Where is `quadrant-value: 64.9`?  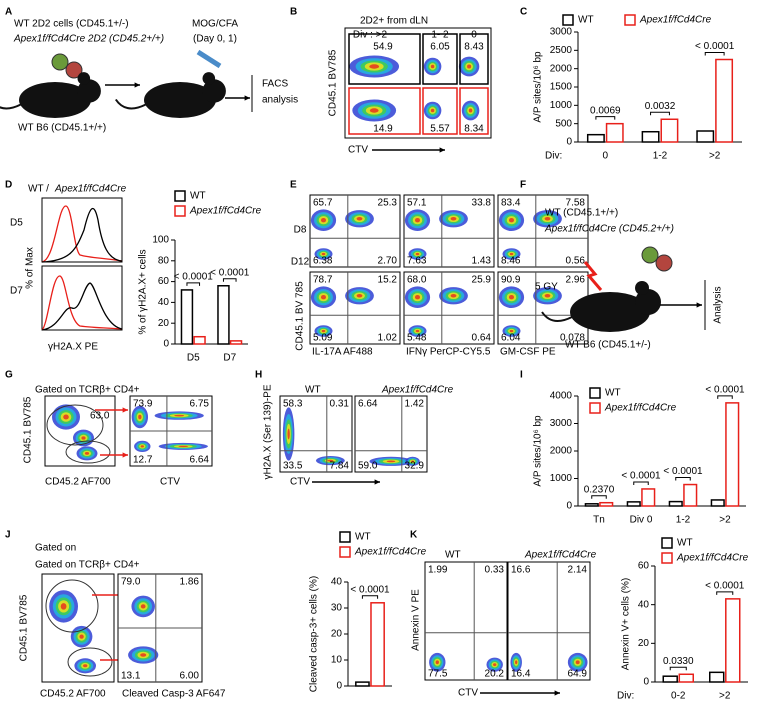
quadrant-value: 64.9 is located at coordinates (578, 674).